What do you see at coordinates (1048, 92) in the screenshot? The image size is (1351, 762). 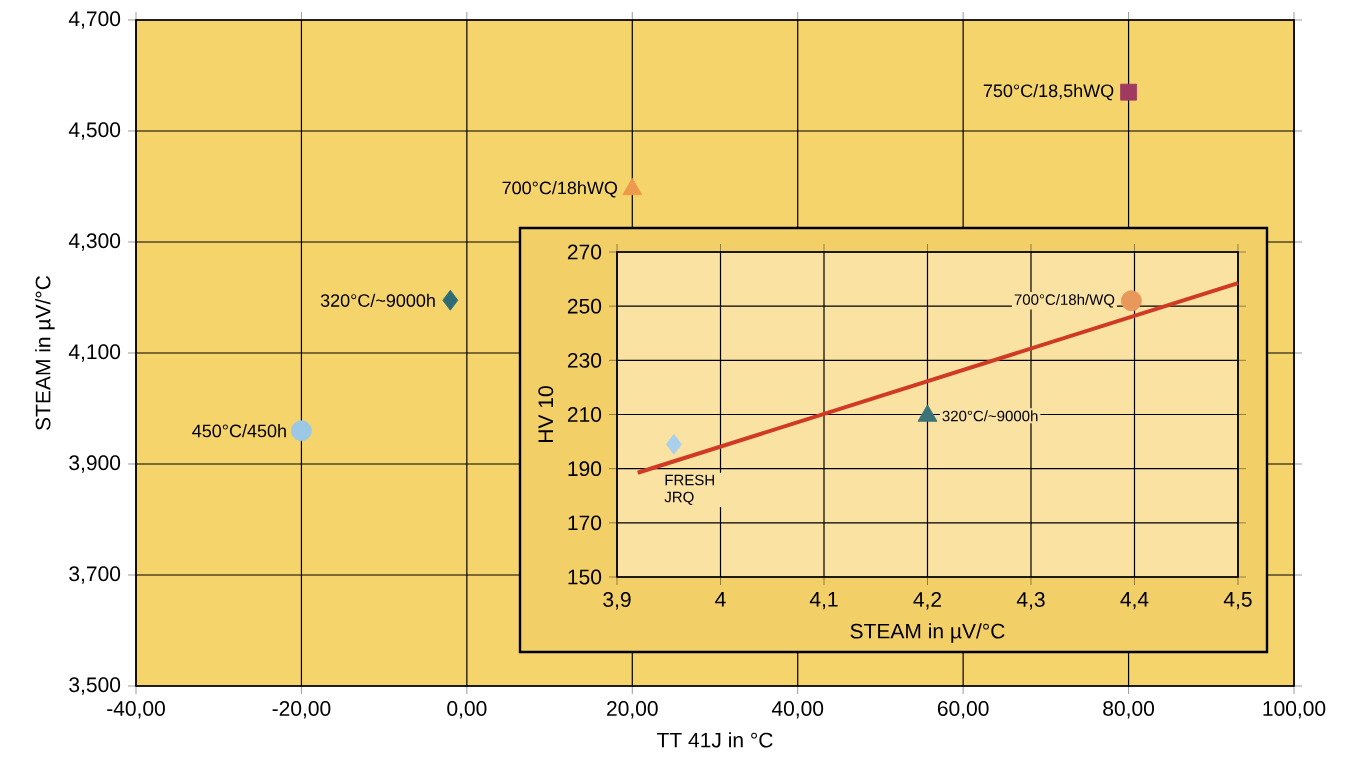 I see `annotation: 750°C/18,5hWQ` at bounding box center [1048, 92].